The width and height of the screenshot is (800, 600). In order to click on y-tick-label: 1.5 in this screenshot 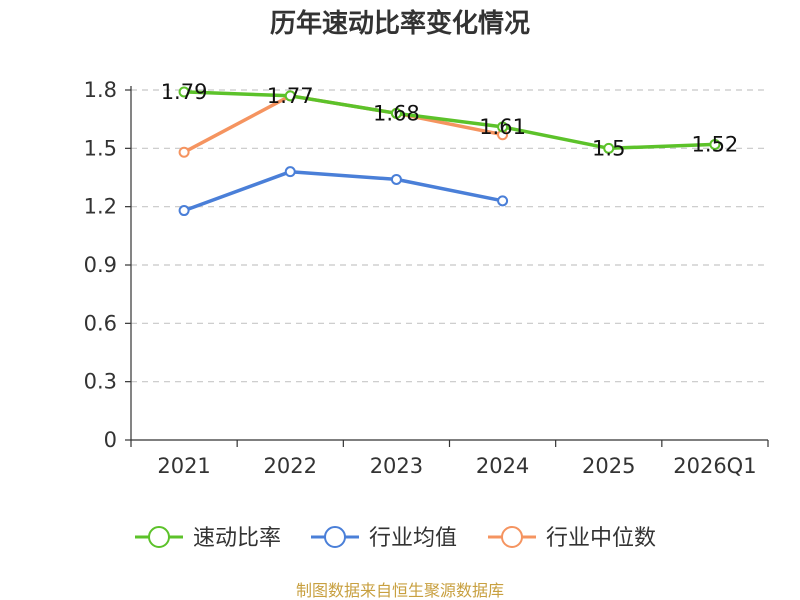, I will do `click(100, 148)`.